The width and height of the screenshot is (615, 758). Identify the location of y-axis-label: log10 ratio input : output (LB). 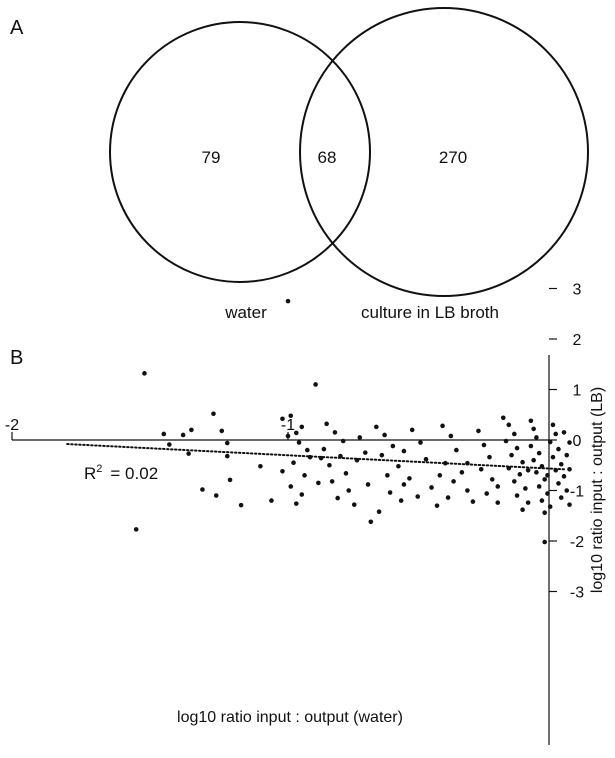
(597, 490).